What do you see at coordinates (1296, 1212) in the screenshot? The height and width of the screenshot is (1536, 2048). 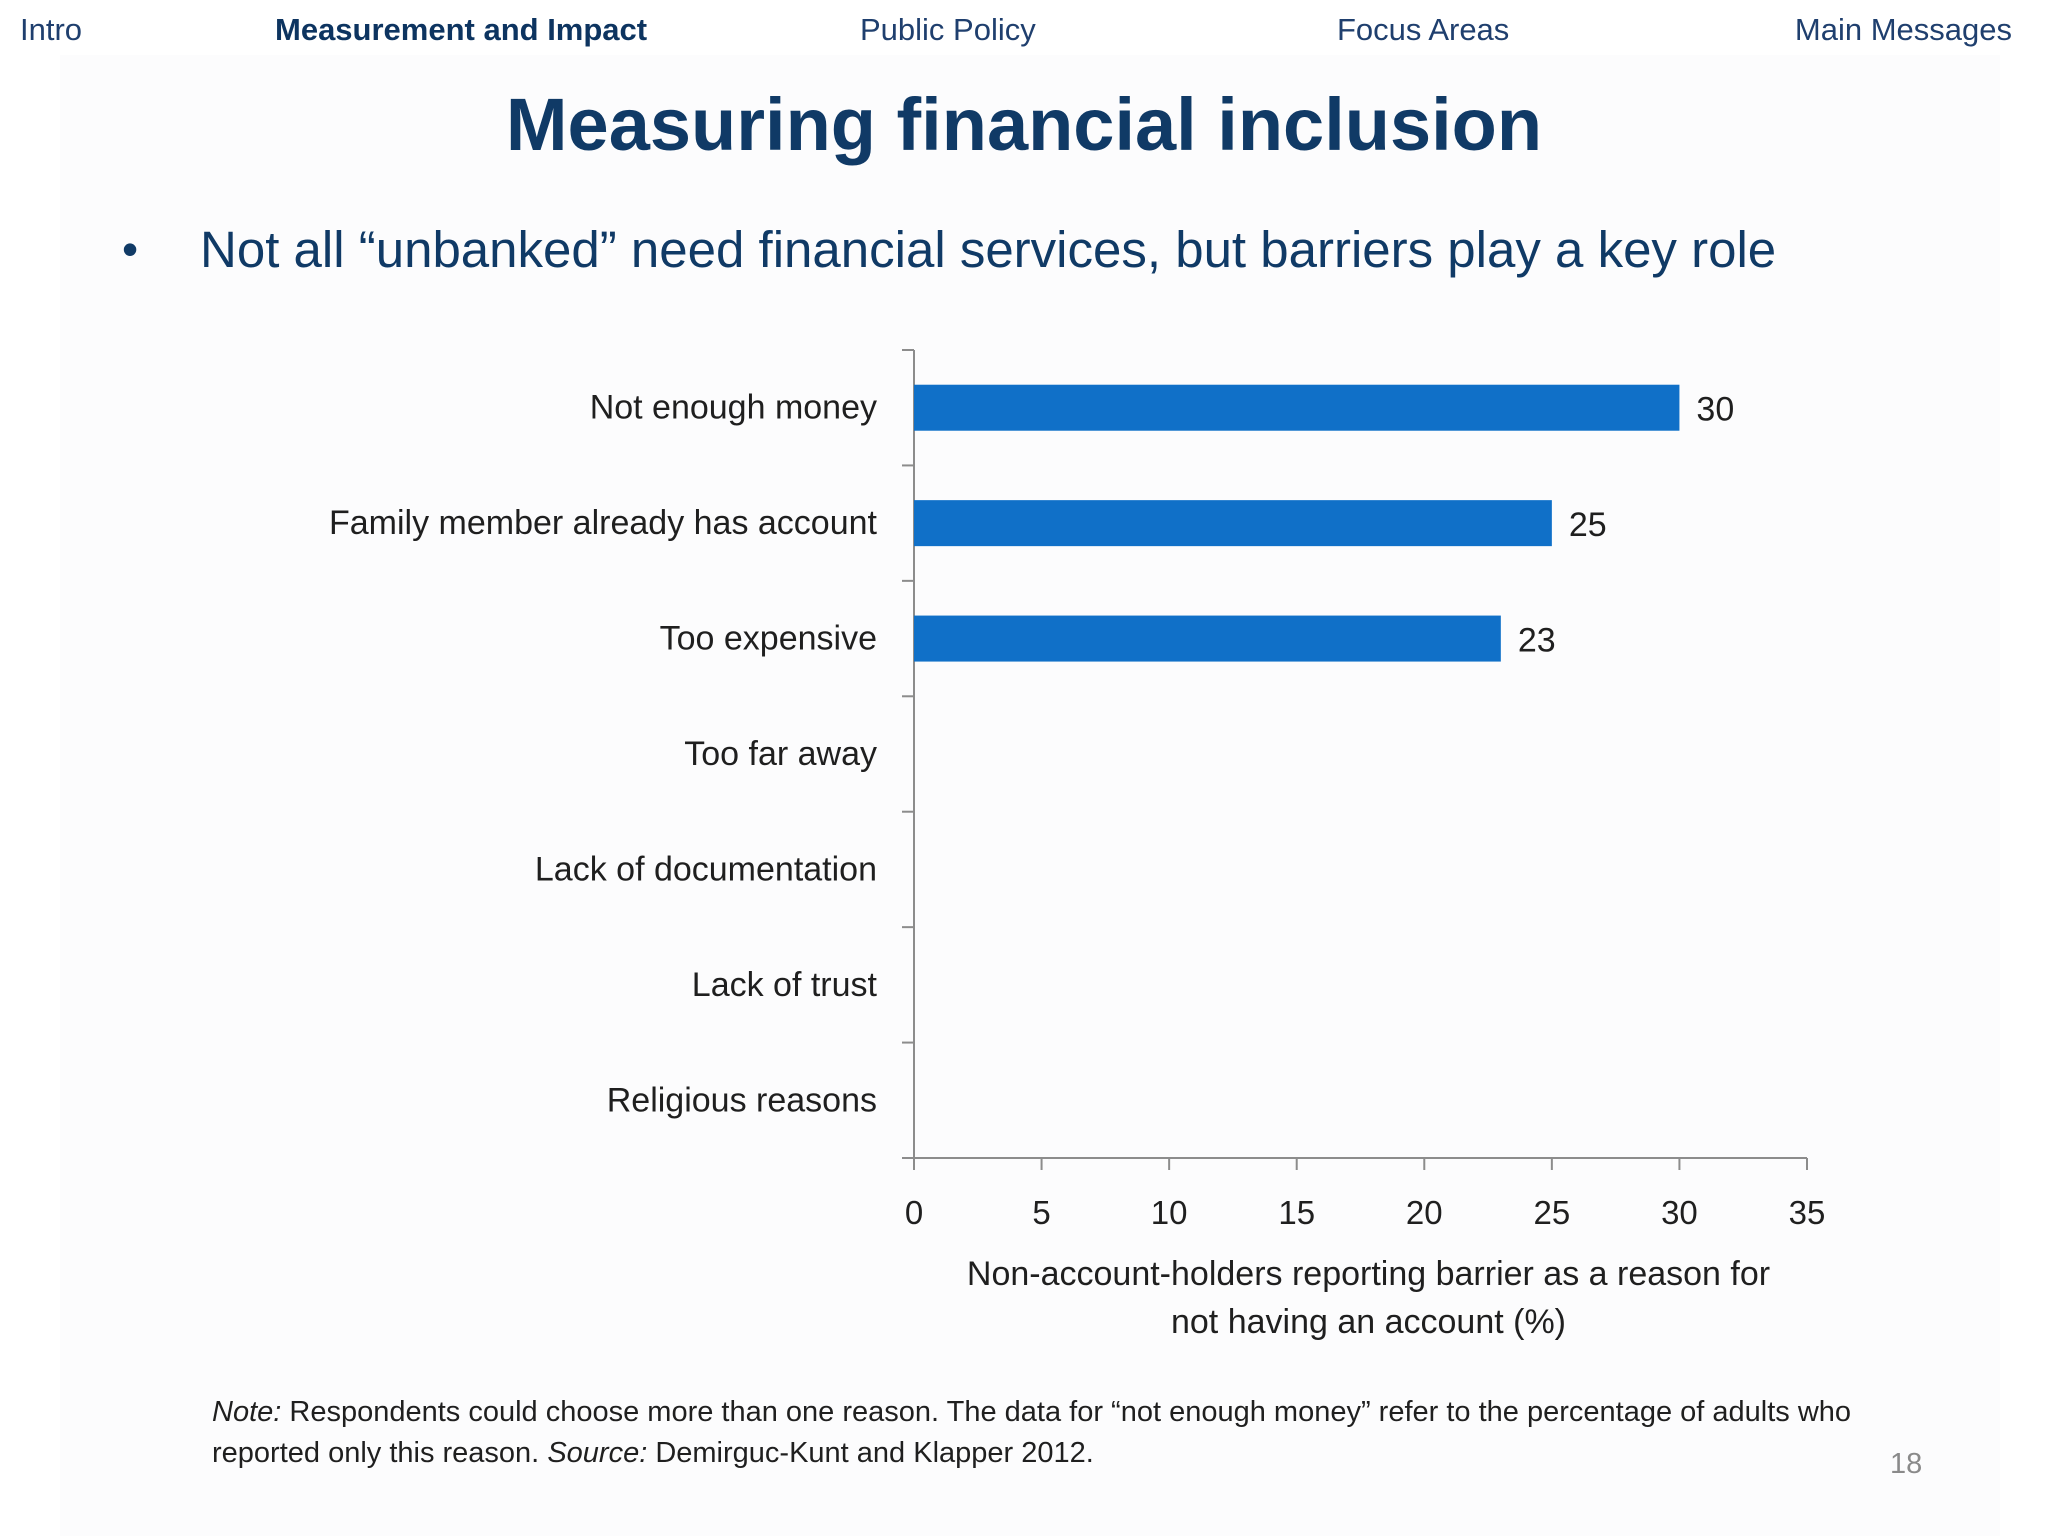 I see `x-tick-label: 15` at bounding box center [1296, 1212].